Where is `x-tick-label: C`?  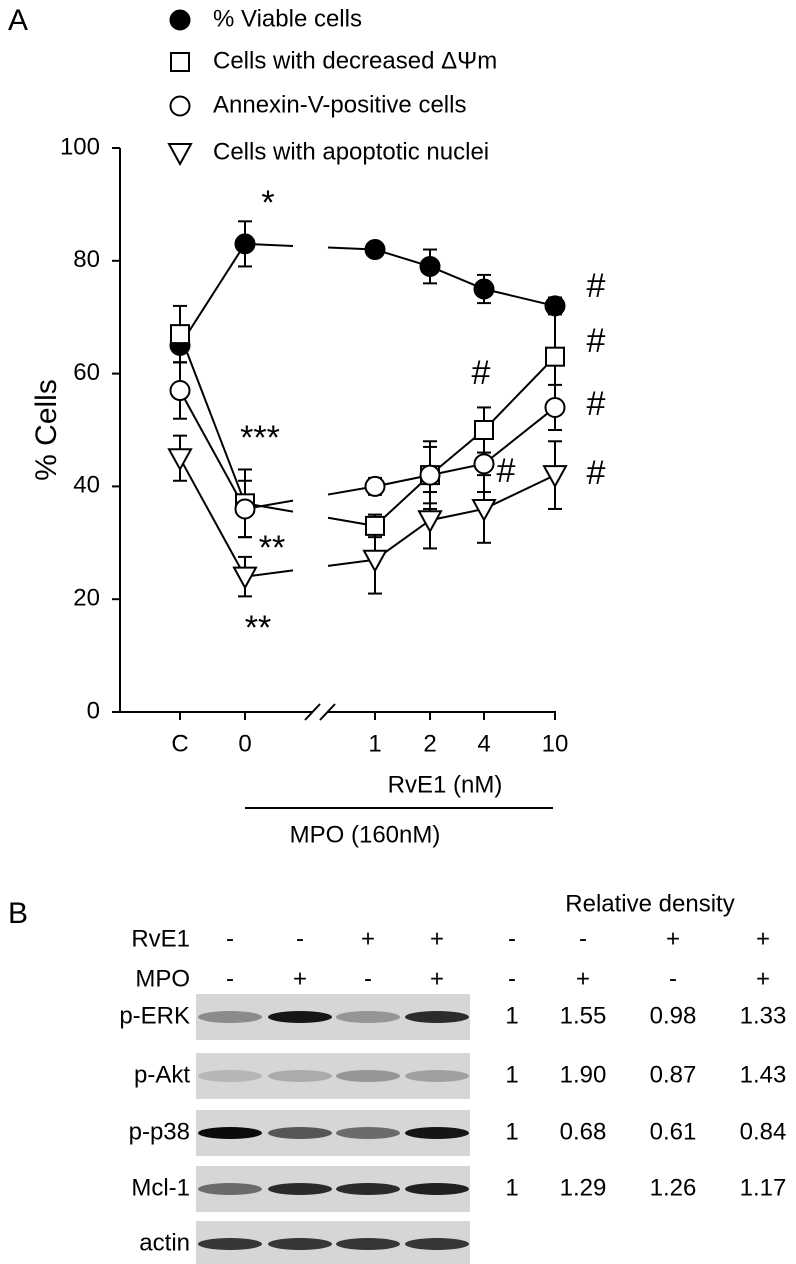
x-tick-label: C is located at coordinates (179, 743).